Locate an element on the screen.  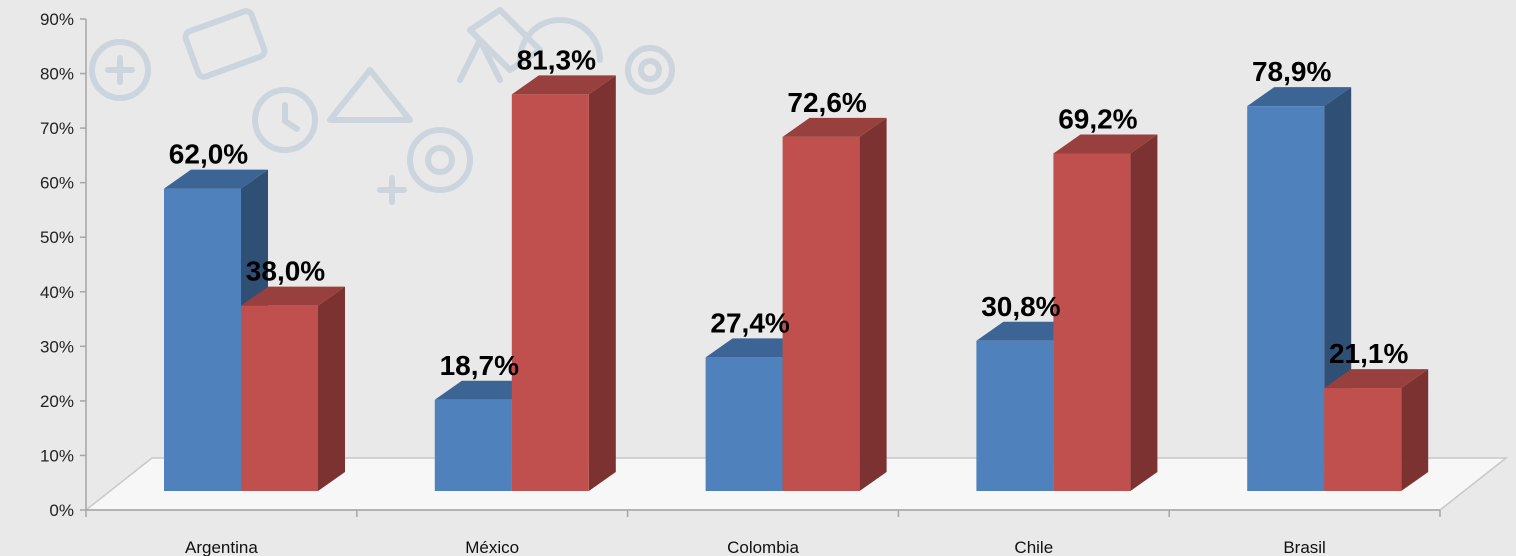
y-tick-label: 10% is located at coordinates (57, 455).